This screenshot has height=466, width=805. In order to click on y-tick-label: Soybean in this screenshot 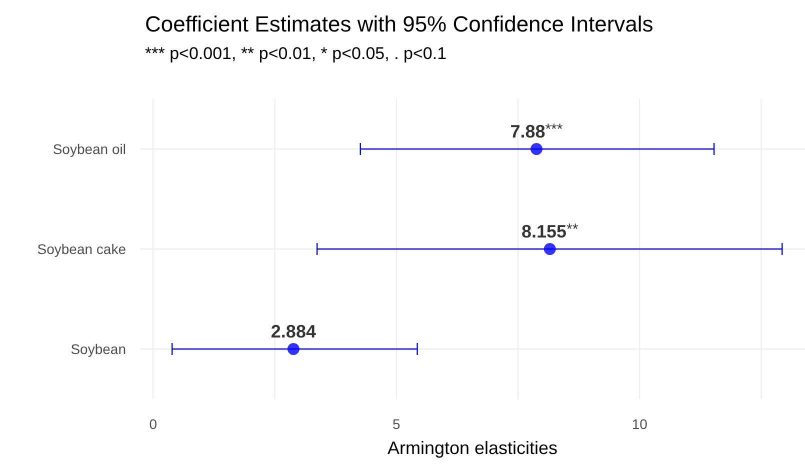, I will do `click(98, 349)`.